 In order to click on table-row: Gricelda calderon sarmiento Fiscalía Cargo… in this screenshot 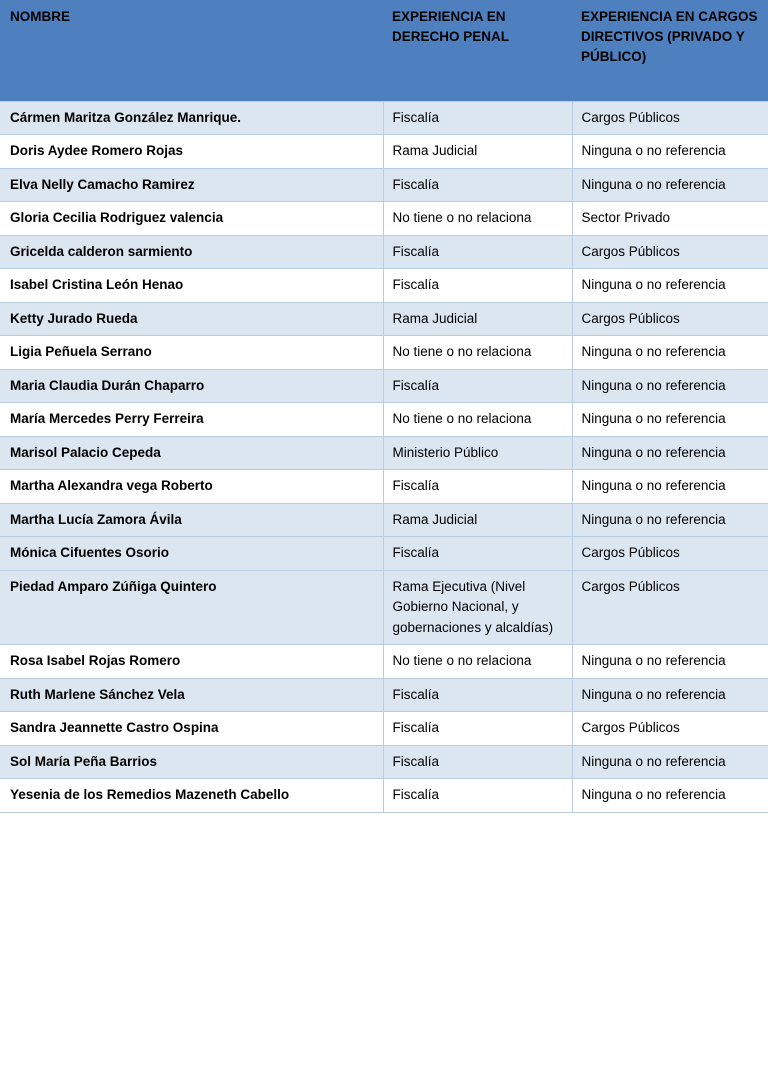, I will do `click(384, 252)`.